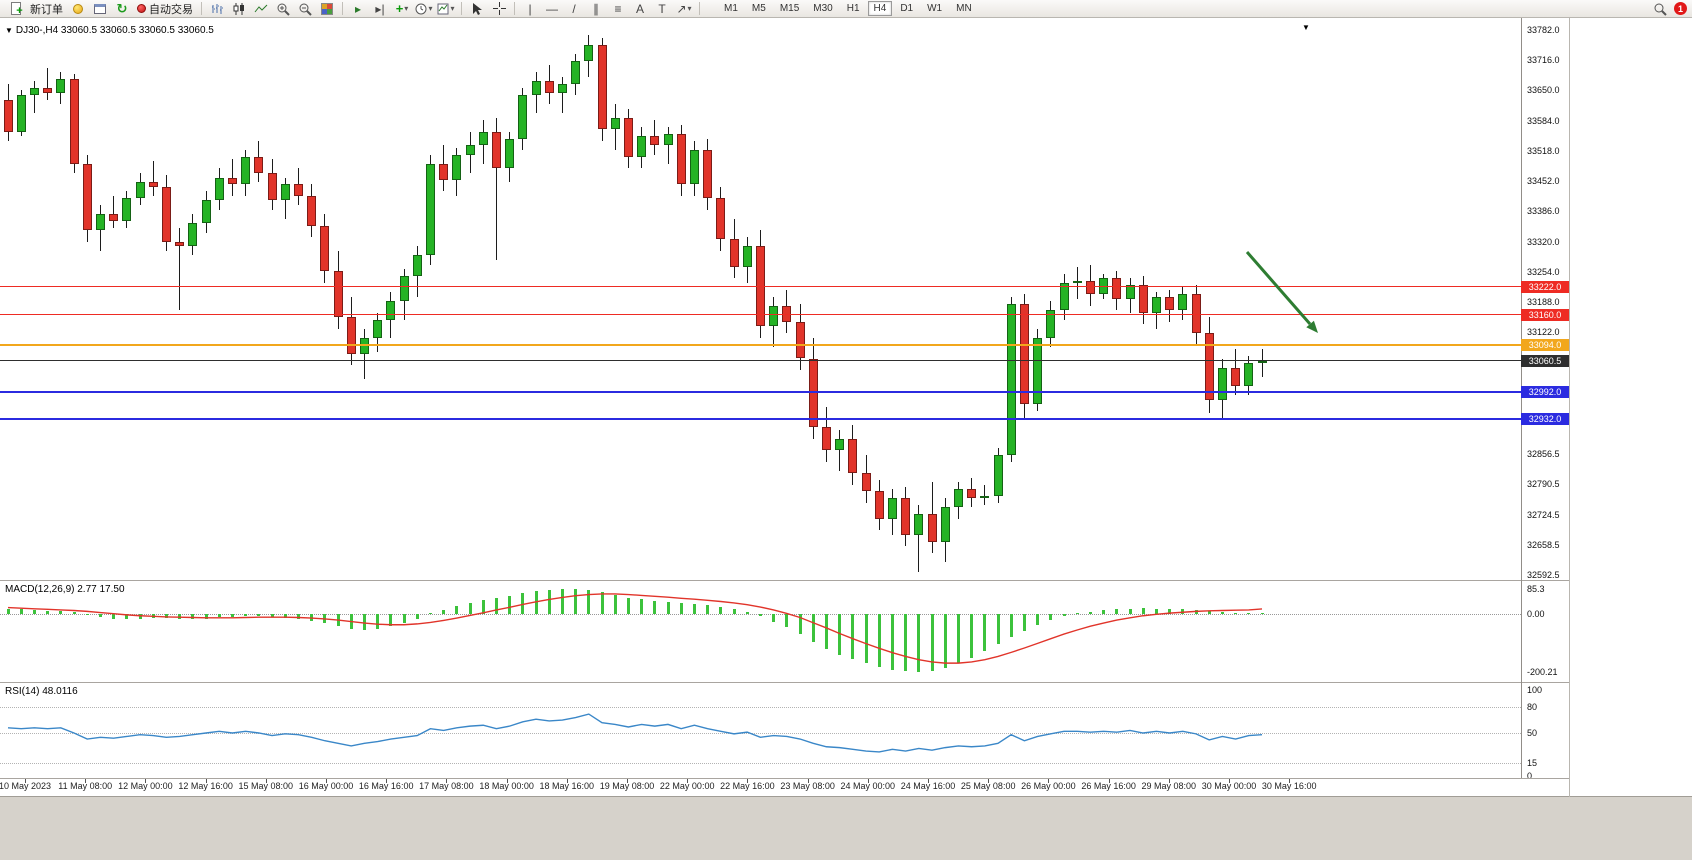  What do you see at coordinates (964, 8) in the screenshot?
I see `timeframe-button-mn: MN` at bounding box center [964, 8].